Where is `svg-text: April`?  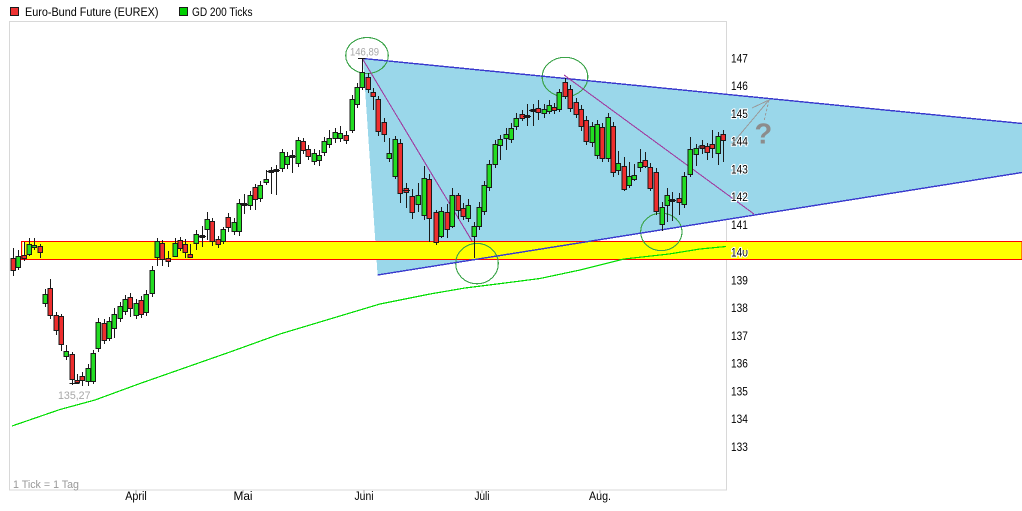
svg-text: April is located at coordinates (136, 496).